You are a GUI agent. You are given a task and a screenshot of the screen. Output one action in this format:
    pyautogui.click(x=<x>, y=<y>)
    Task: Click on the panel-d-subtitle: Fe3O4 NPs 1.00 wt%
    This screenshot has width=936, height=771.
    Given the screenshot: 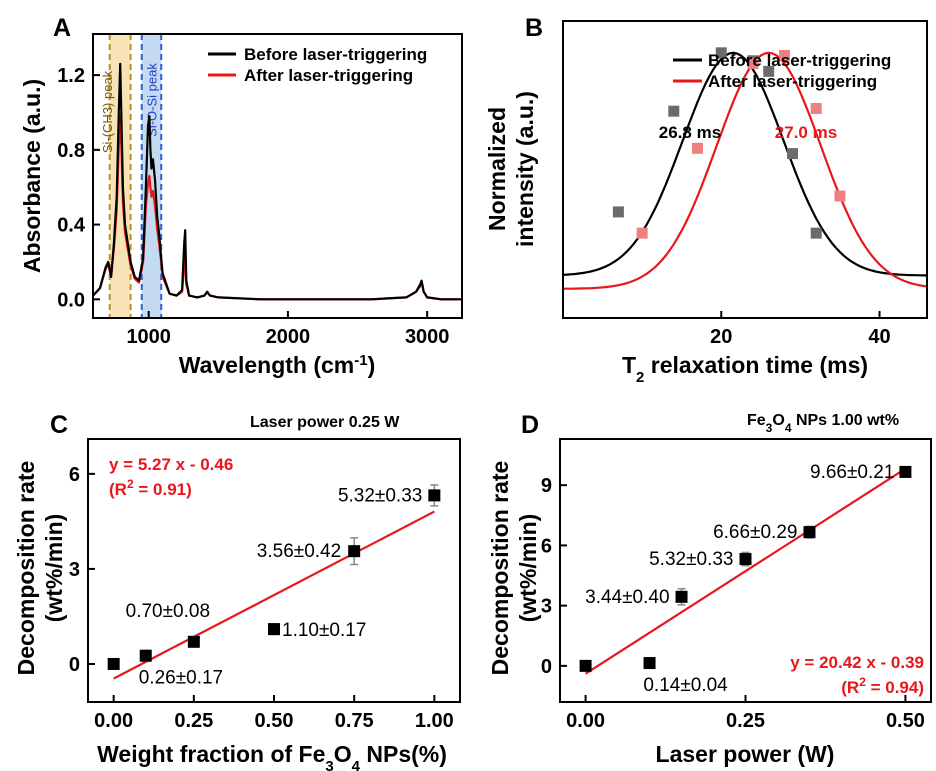 What is the action you would take?
    pyautogui.click(x=823, y=423)
    